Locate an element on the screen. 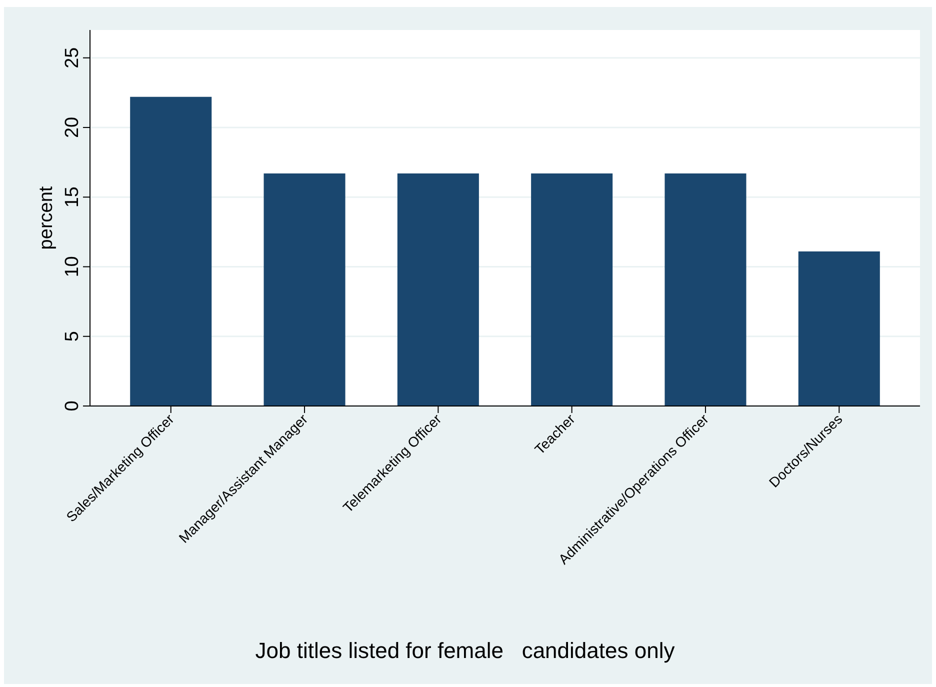 This screenshot has height=687, width=936. y-tick-label: 0 is located at coordinates (72, 406).